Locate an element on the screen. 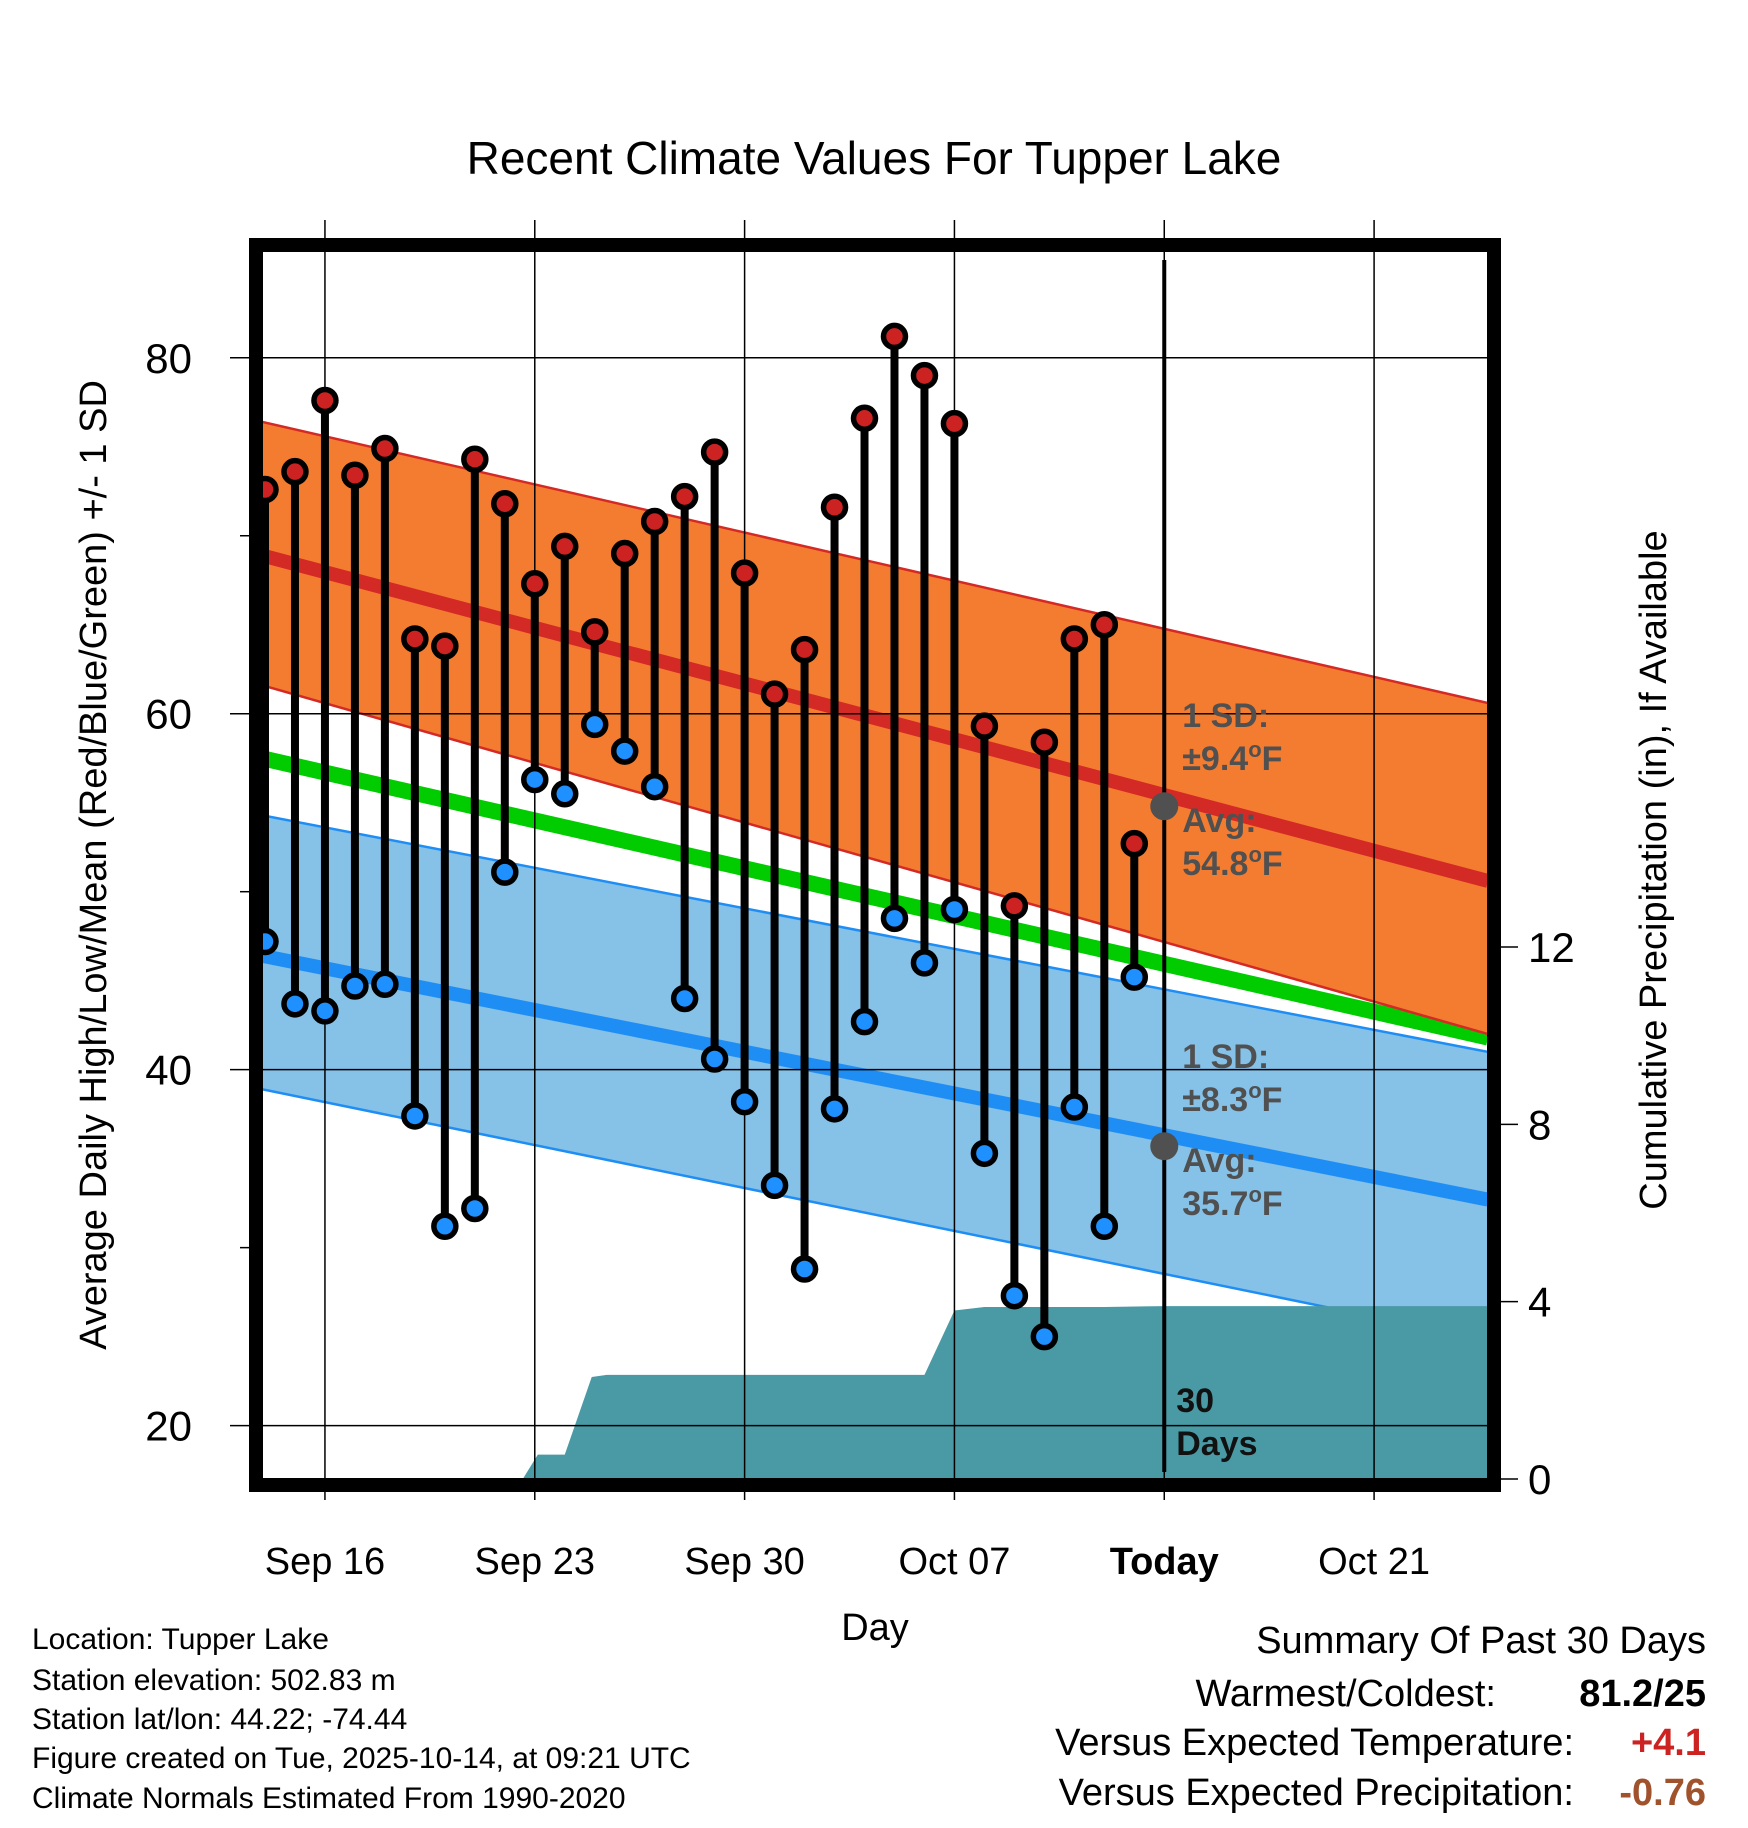  low-sd-annotation-line2: ±8.3oF is located at coordinates (1232, 1098).